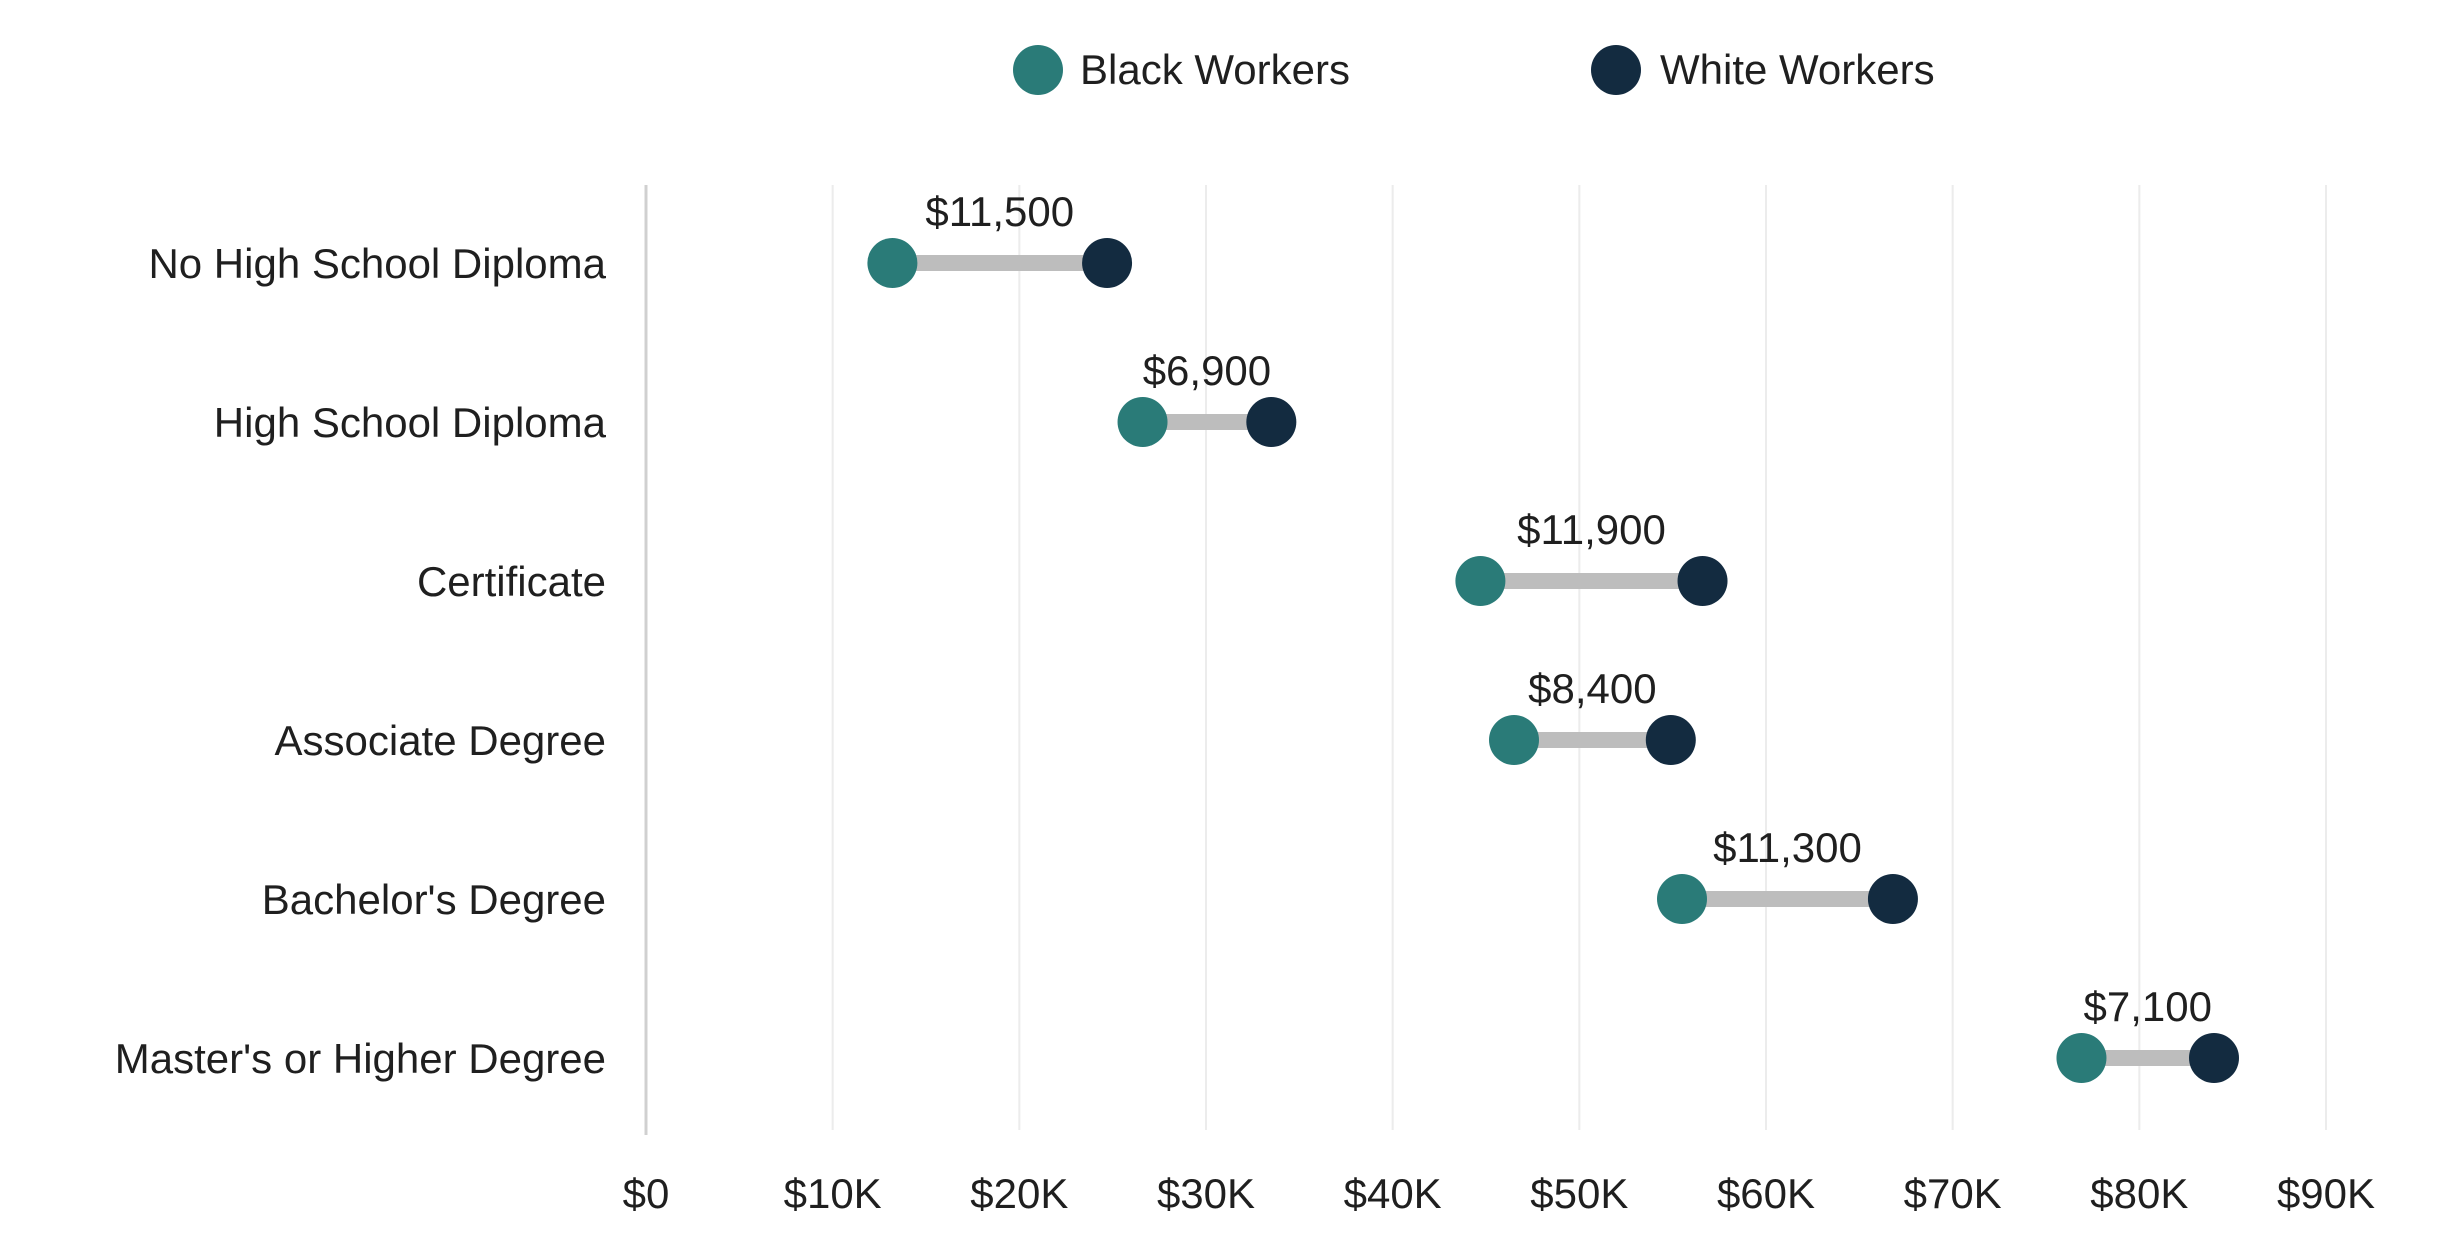 This screenshot has height=1260, width=2438. I want to click on legend: Black Workers White Workers, so click(1474, 70).